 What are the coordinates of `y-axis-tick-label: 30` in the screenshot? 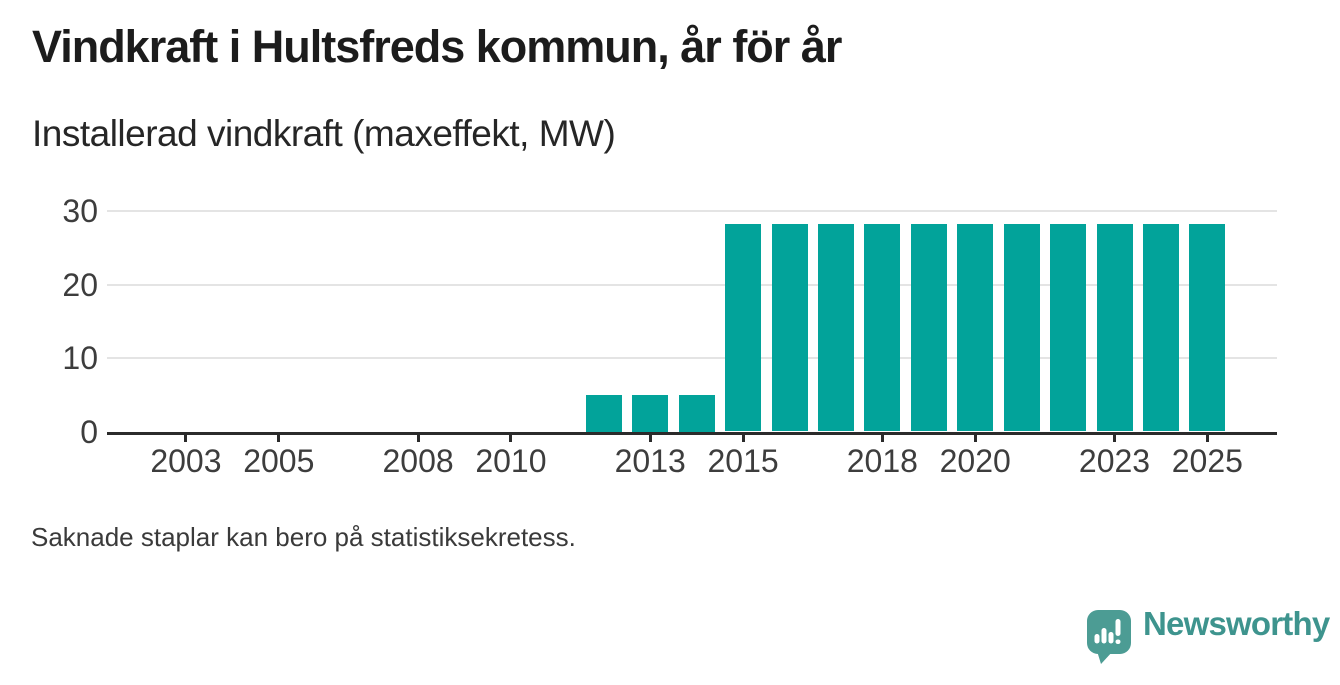 It's located at (80, 211).